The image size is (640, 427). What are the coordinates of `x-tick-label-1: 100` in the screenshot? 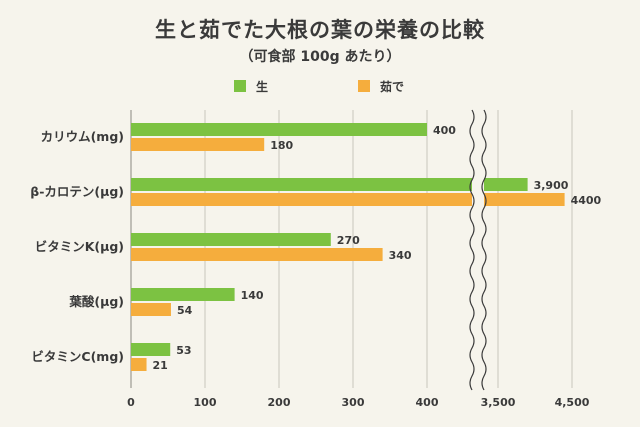 It's located at (205, 402).